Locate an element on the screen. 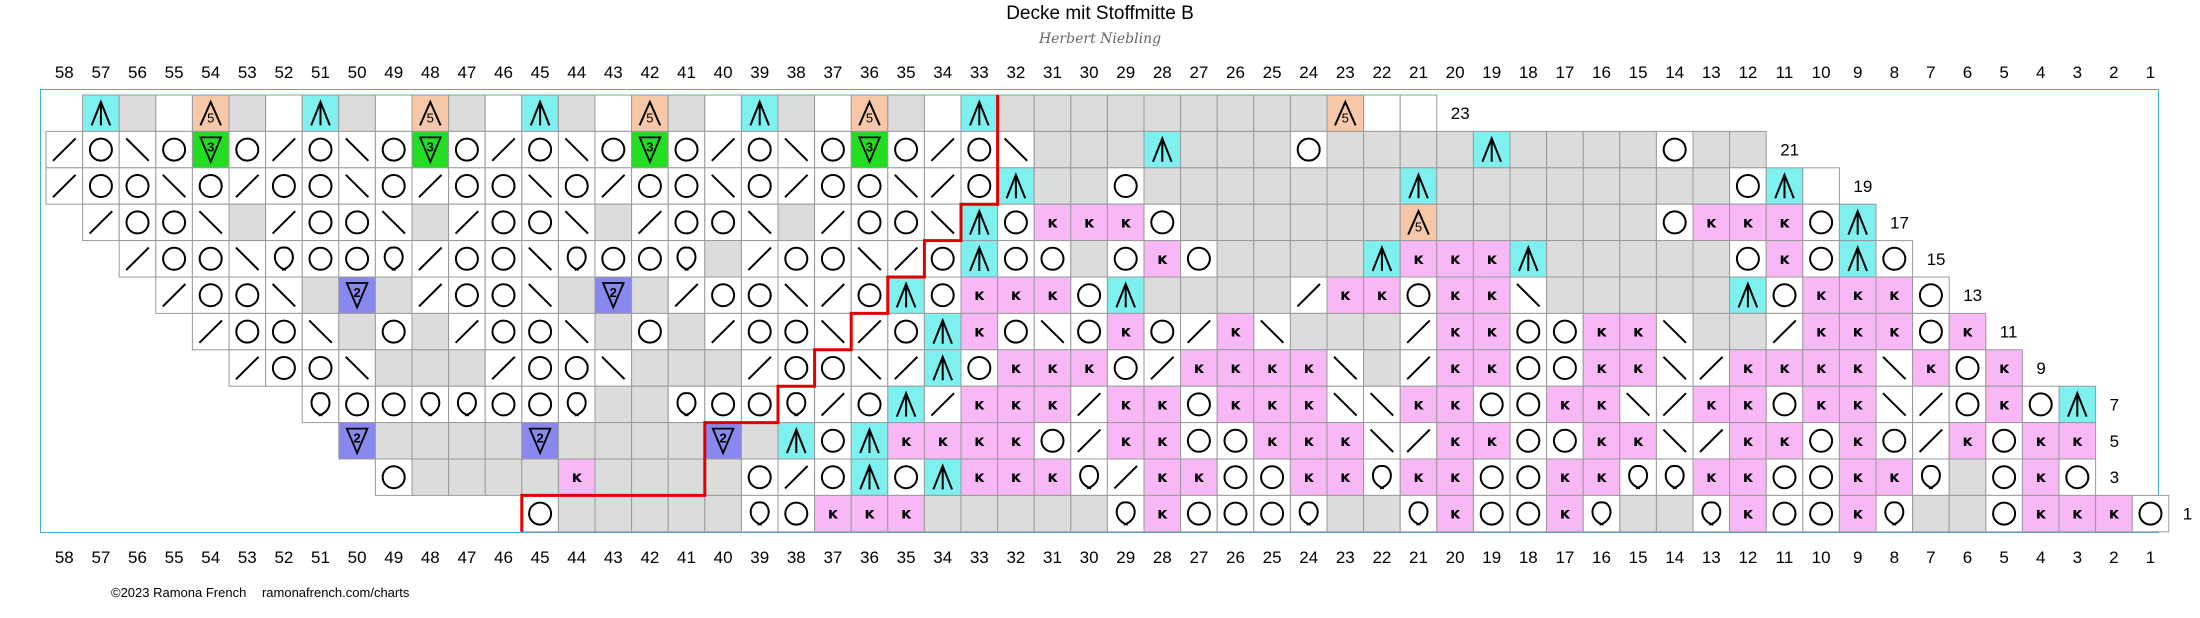  two-inc-cell: 2 is located at coordinates (540, 441).